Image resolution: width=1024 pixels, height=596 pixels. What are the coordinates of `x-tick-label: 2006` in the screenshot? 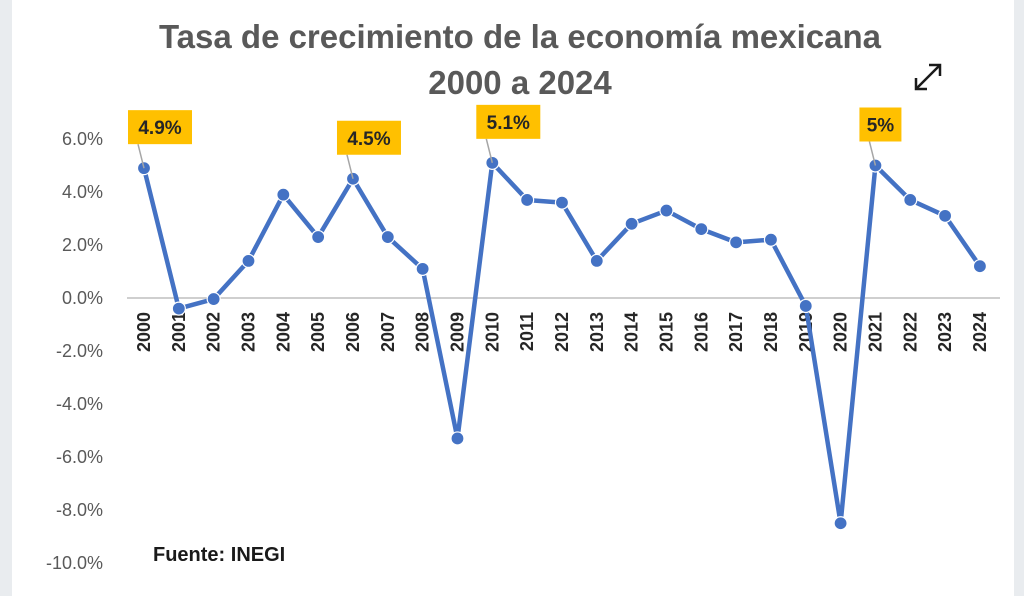 It's located at (353, 332).